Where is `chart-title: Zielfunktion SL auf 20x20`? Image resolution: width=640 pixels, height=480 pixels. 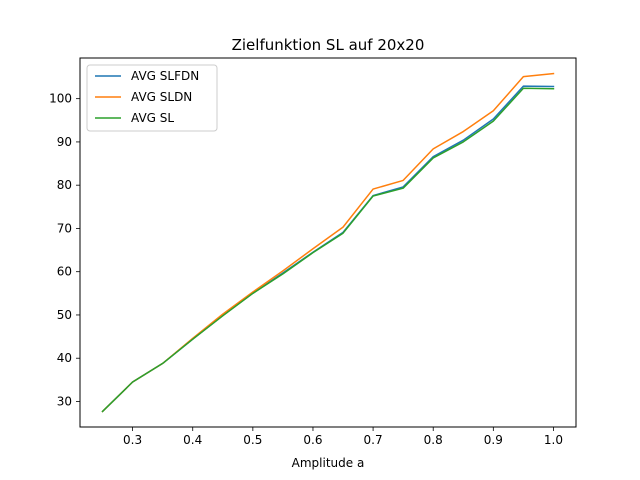 chart-title: Zielfunktion SL auf 20x20 is located at coordinates (328, 45).